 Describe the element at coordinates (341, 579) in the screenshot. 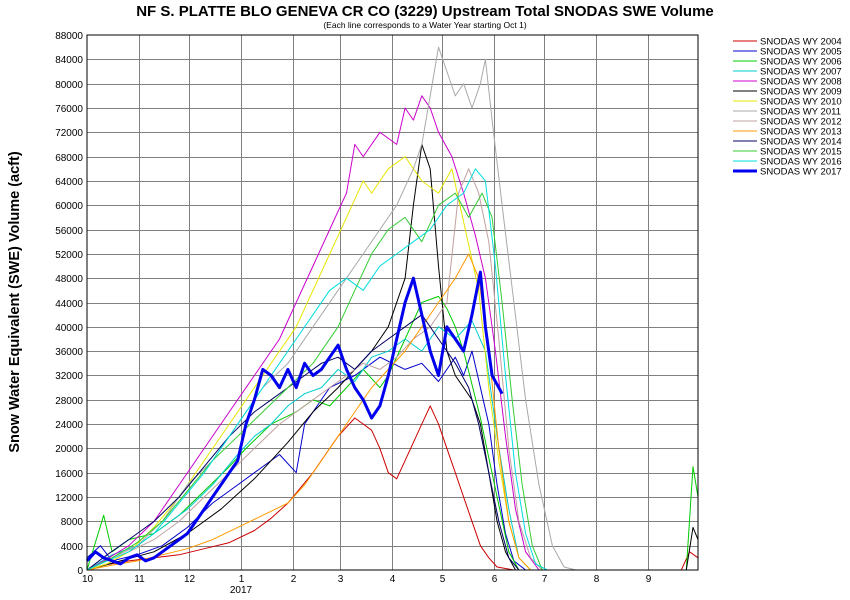

I see `x-tick-label: 3` at that location.